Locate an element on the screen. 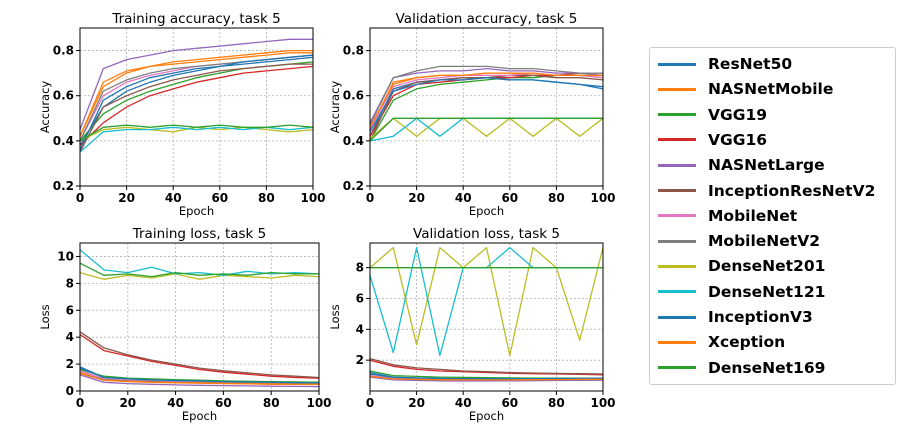  train-acc-title: Training accuracy, task 5 is located at coordinates (195, 19).